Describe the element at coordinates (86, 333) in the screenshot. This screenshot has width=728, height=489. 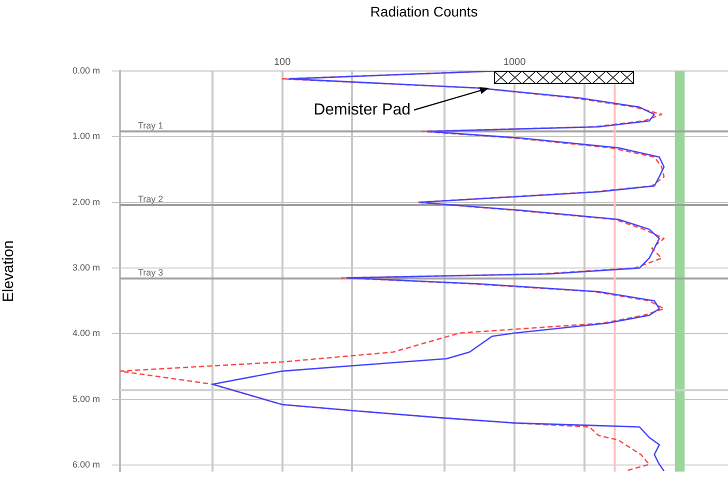
I see `y-tick-label: 4.00 m` at that location.